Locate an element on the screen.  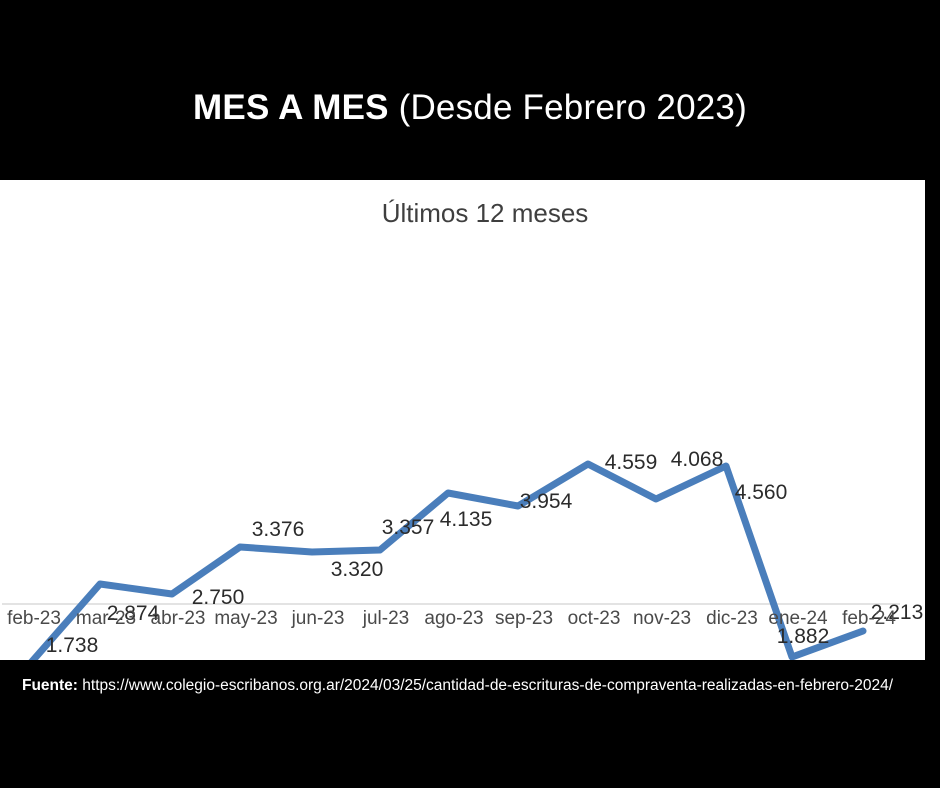
x-axis-tick-feb-24: feb-24 is located at coordinates (869, 618).